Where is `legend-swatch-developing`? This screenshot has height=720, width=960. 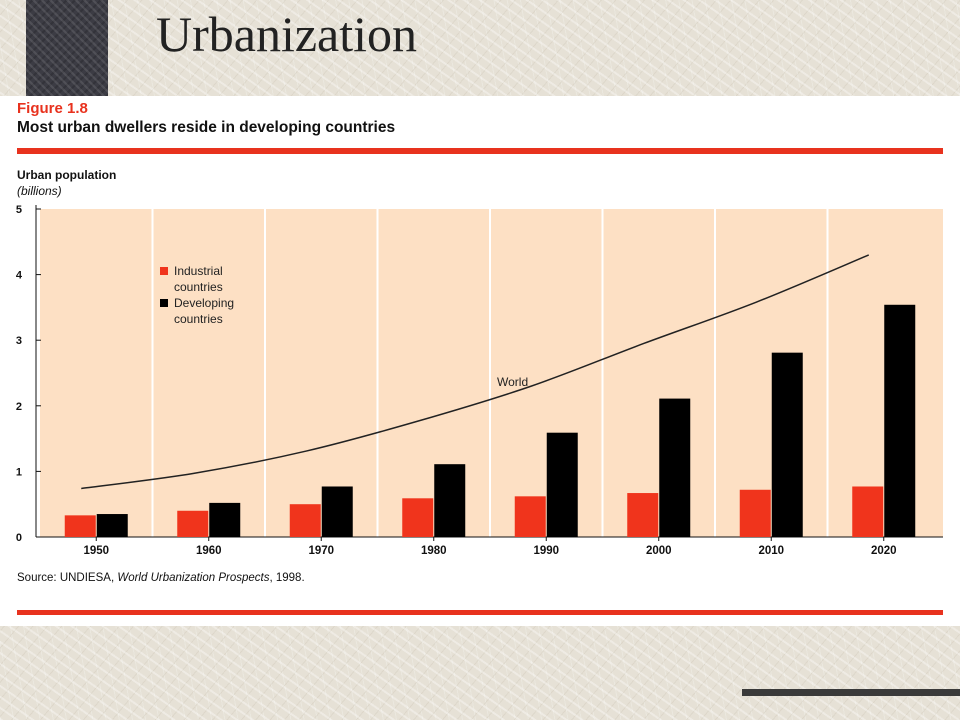
legend-swatch-developing is located at coordinates (164, 303).